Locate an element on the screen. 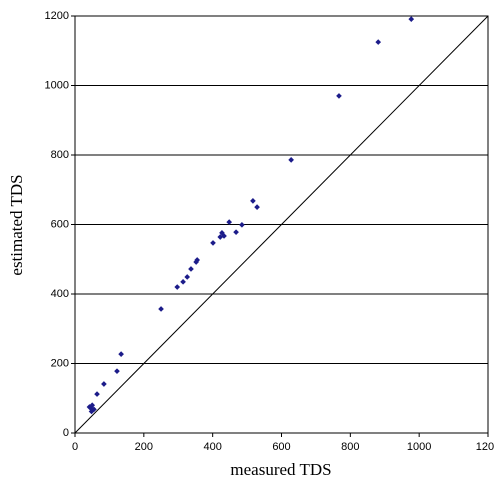 This screenshot has width=494, height=483. y-tick-label: 200 is located at coordinates (60, 363).